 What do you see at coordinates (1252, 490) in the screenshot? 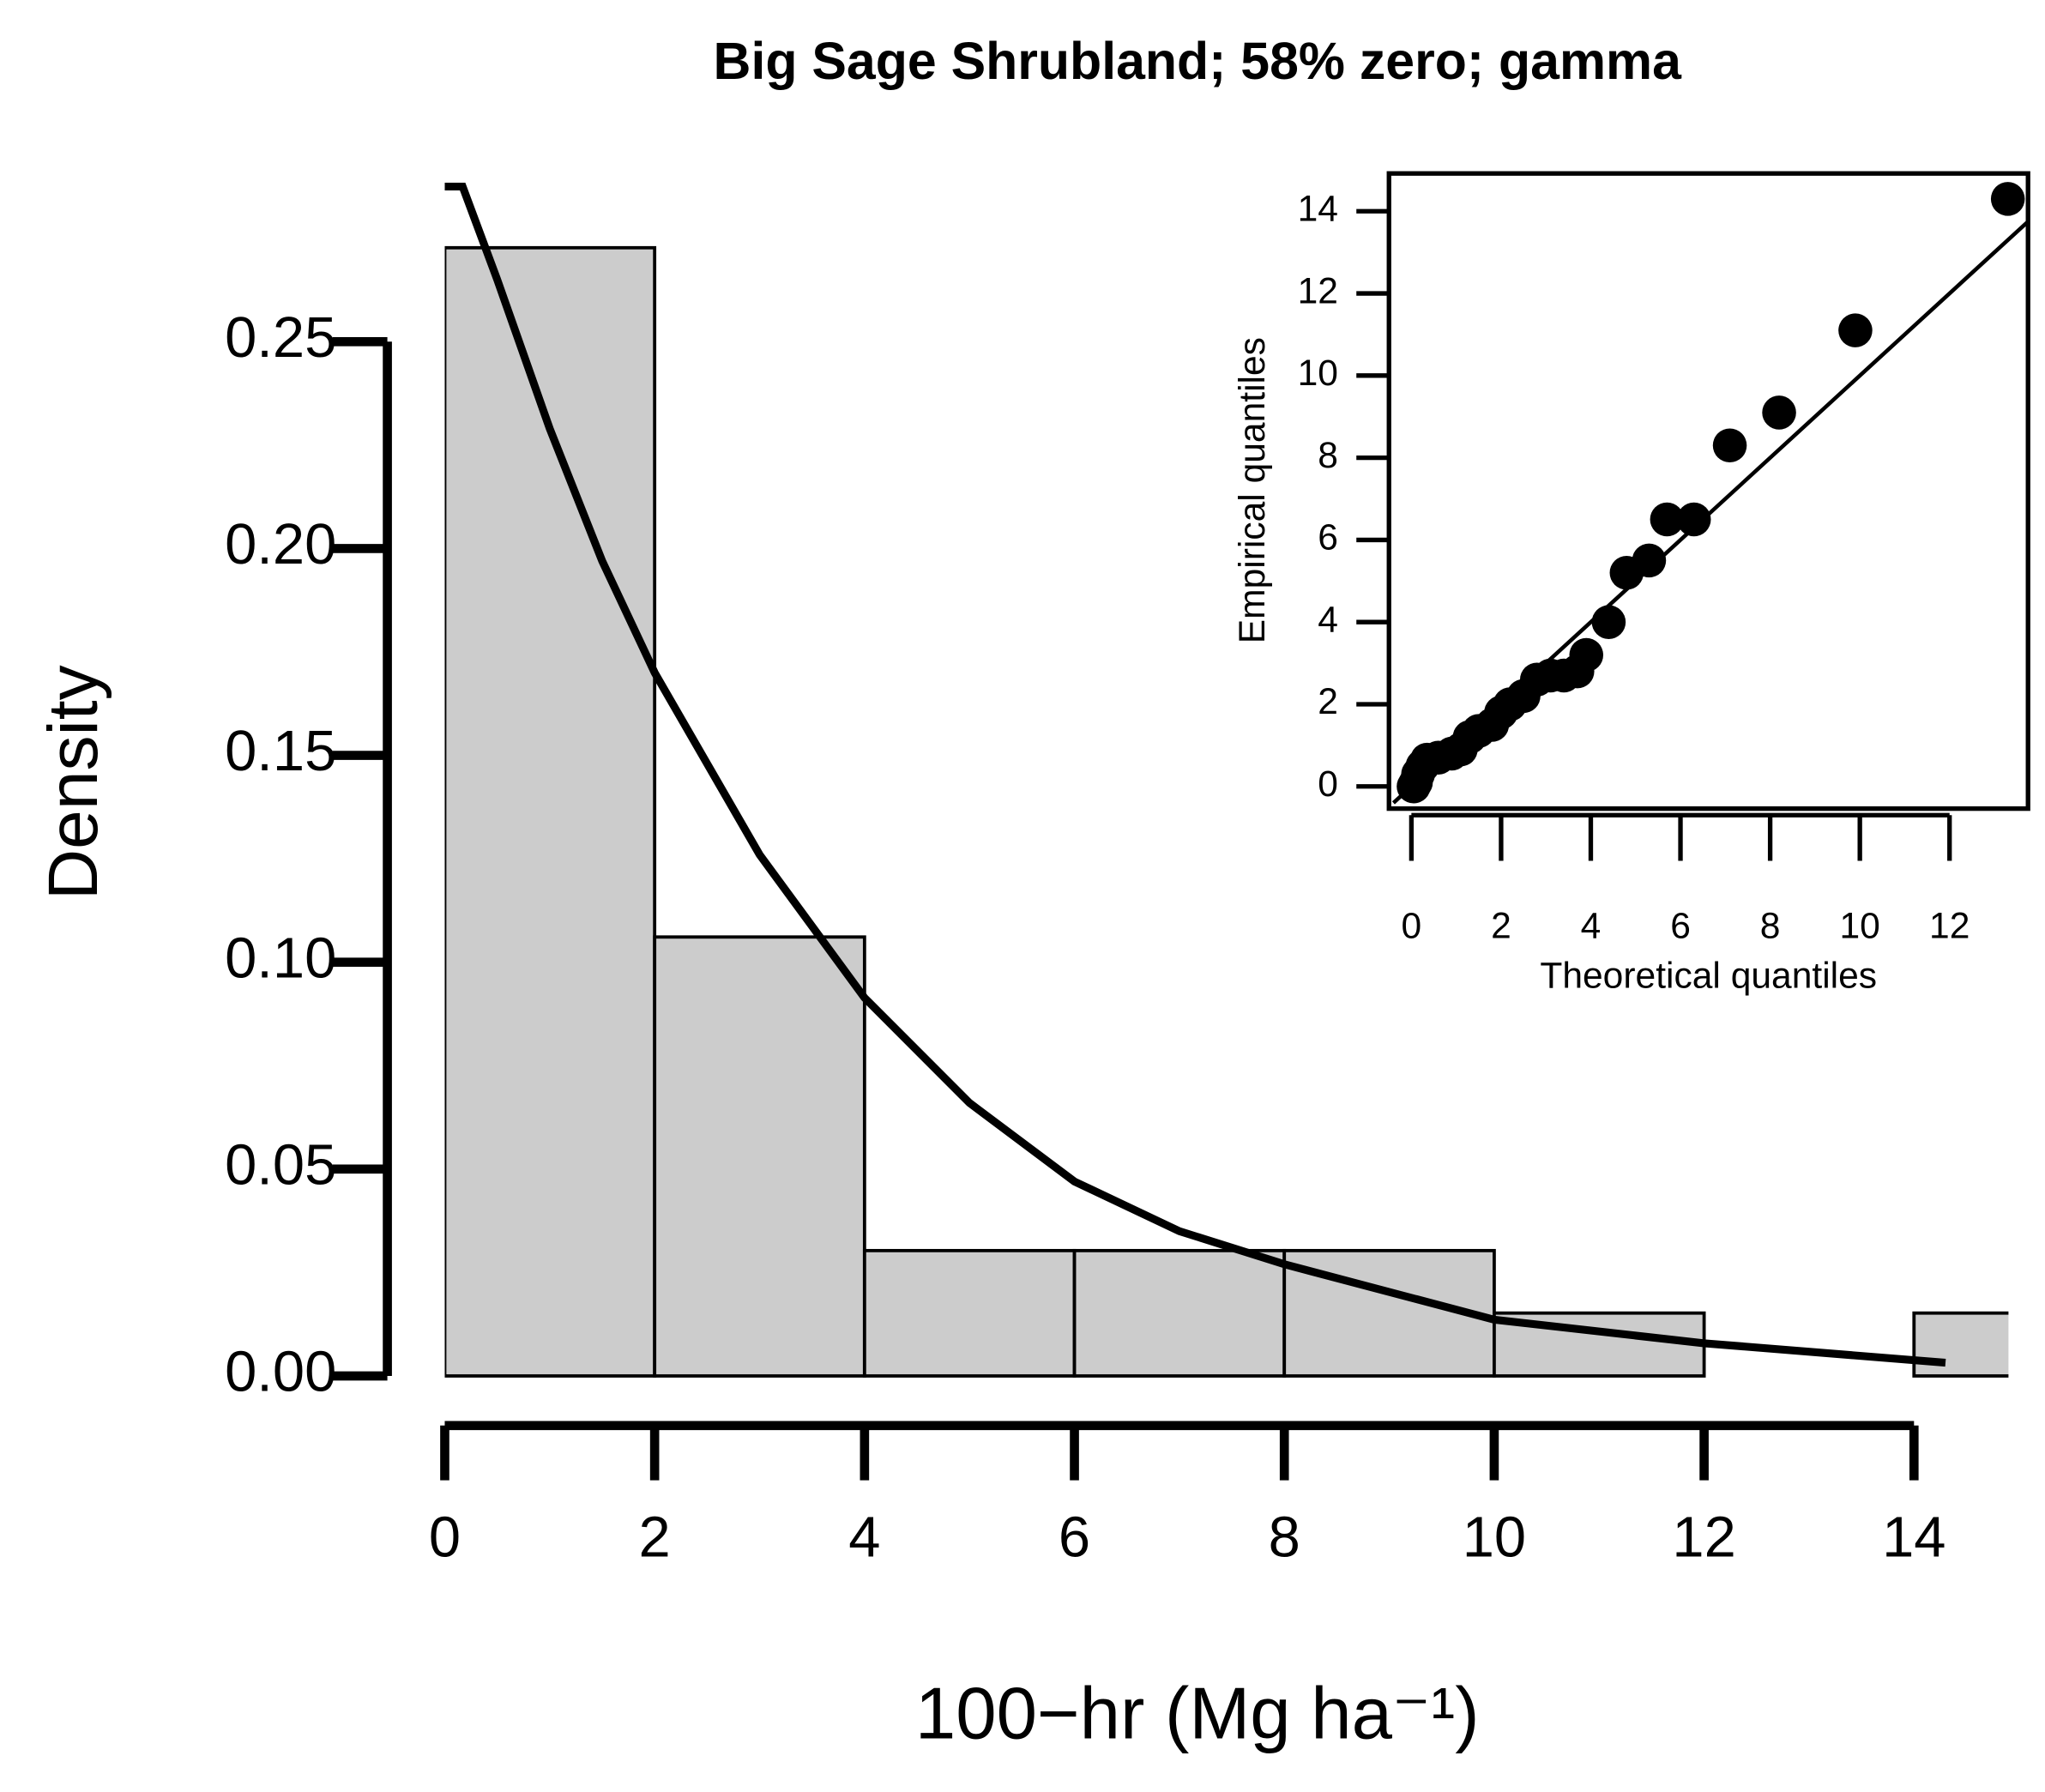
I see `inset-y-axis-label: Empirical quantiles` at bounding box center [1252, 490].